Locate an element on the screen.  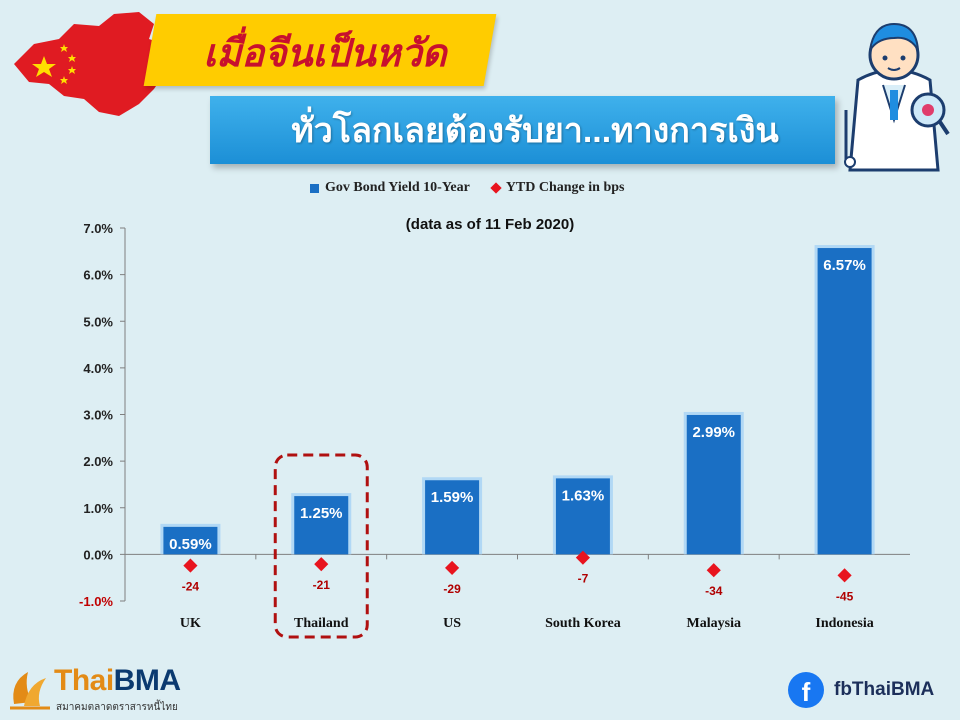
facebook-link: f fbThaiBMA is located at coordinates (861, 690).